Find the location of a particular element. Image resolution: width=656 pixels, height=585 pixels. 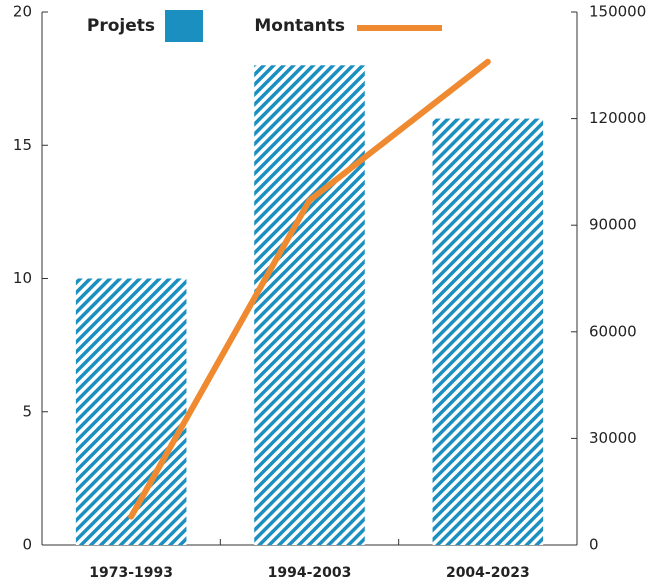

y-tick-label: 10 is located at coordinates (22, 278).